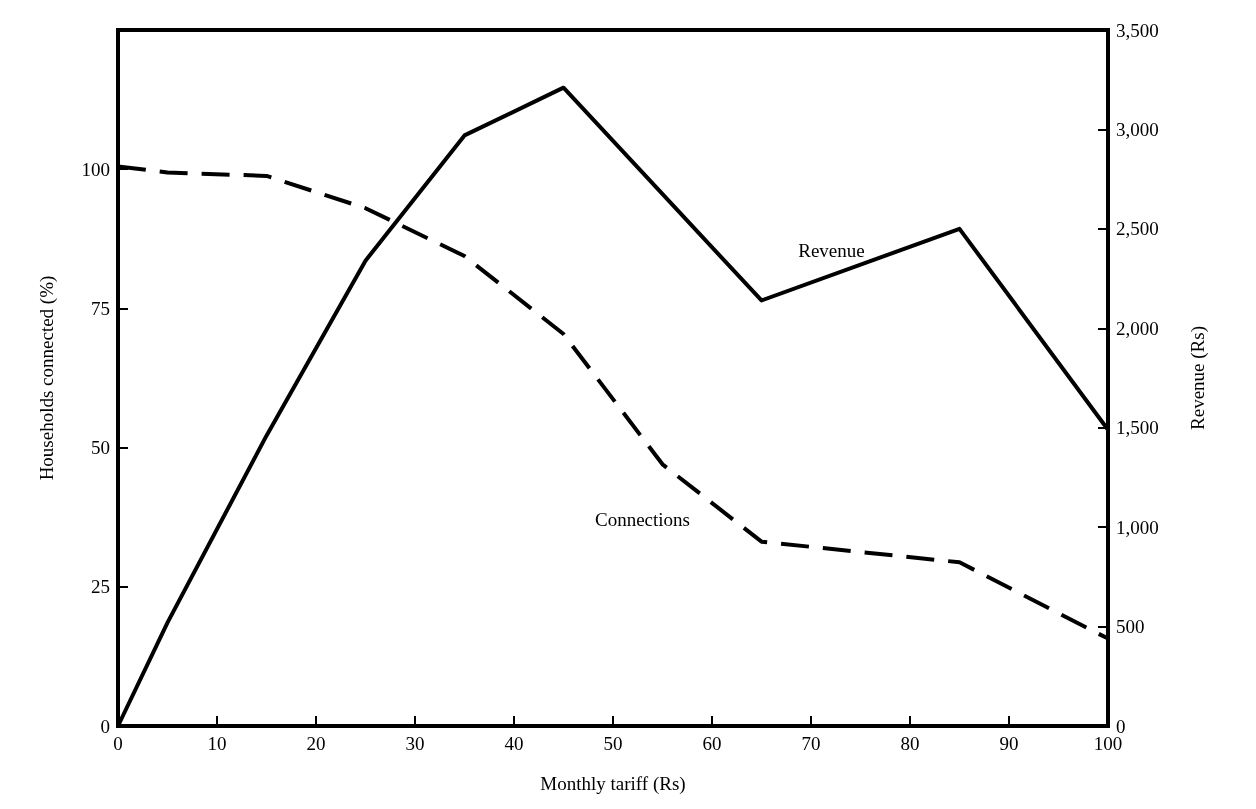  What do you see at coordinates (47, 378) in the screenshot?
I see `y-axis-title: Households connected (%)` at bounding box center [47, 378].